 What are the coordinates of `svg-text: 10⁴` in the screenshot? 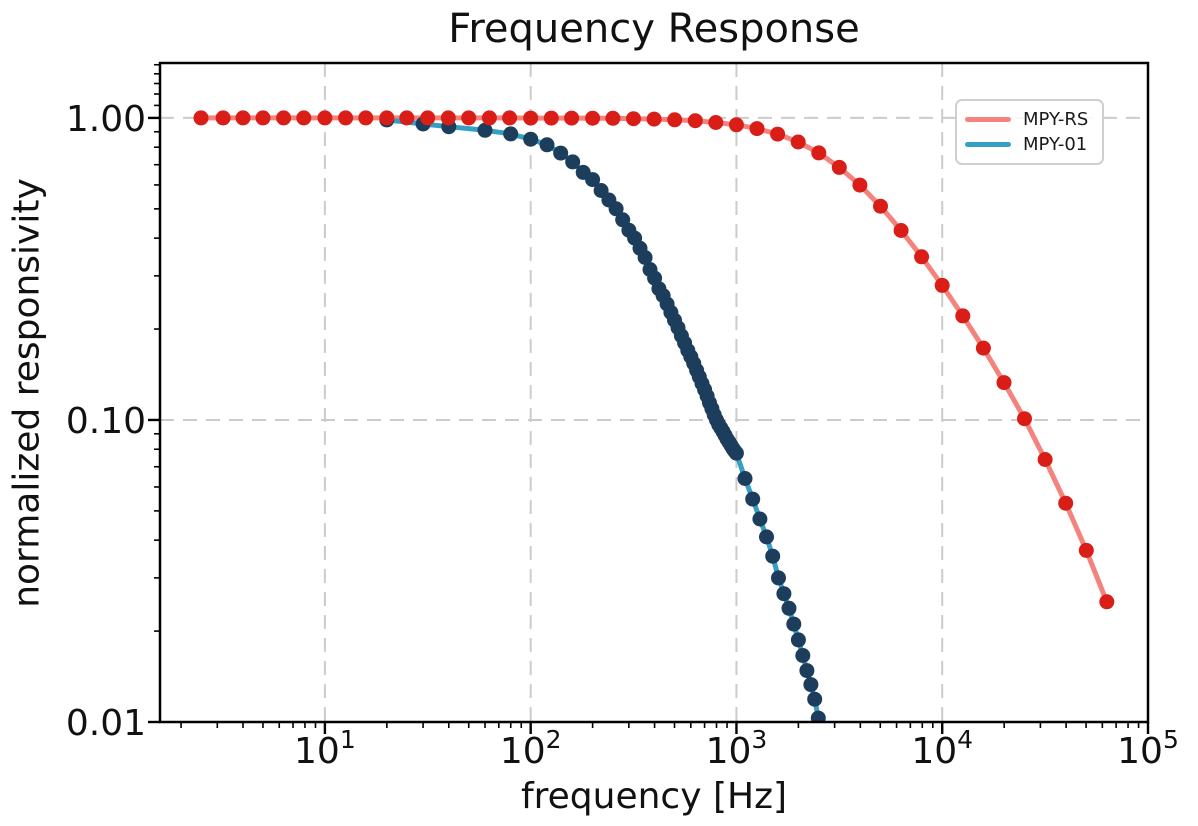 It's located at (942, 748).